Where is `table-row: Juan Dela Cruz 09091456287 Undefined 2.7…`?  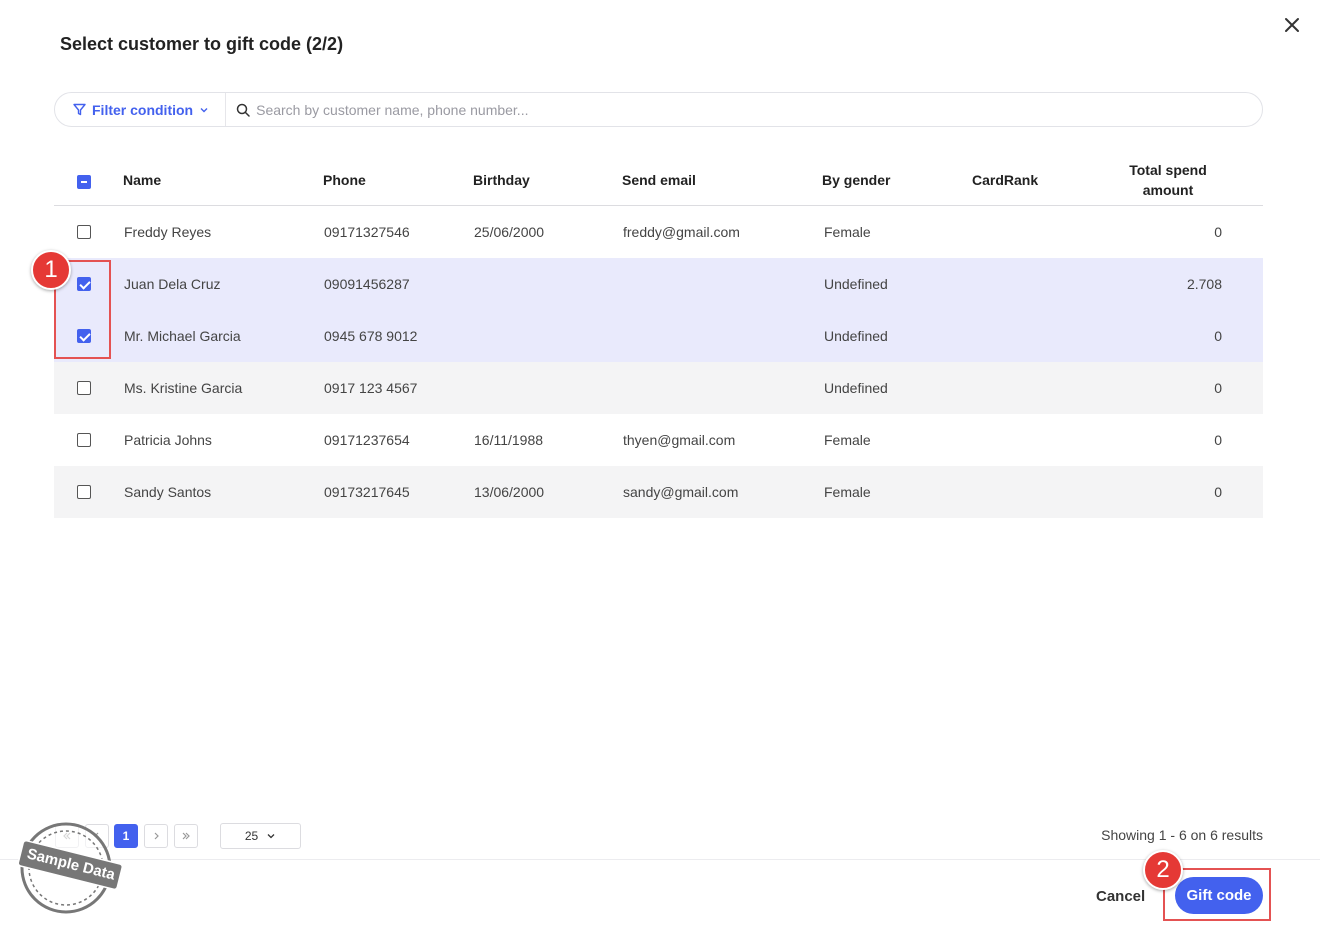 table-row: Juan Dela Cruz 09091456287 Undefined 2.7… is located at coordinates (658, 284).